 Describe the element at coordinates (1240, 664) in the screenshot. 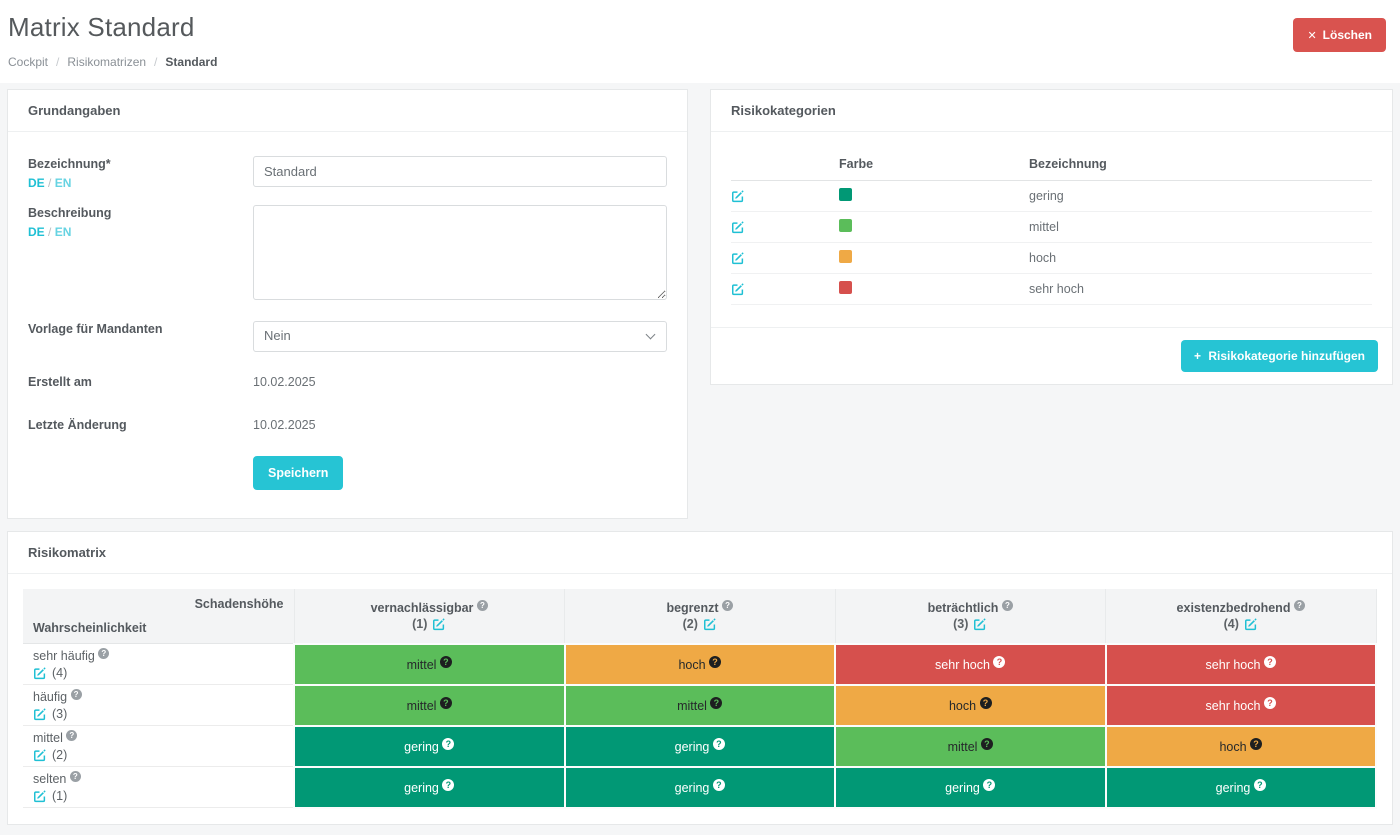

I see `matrix-cell: sehr hoch ?` at that location.